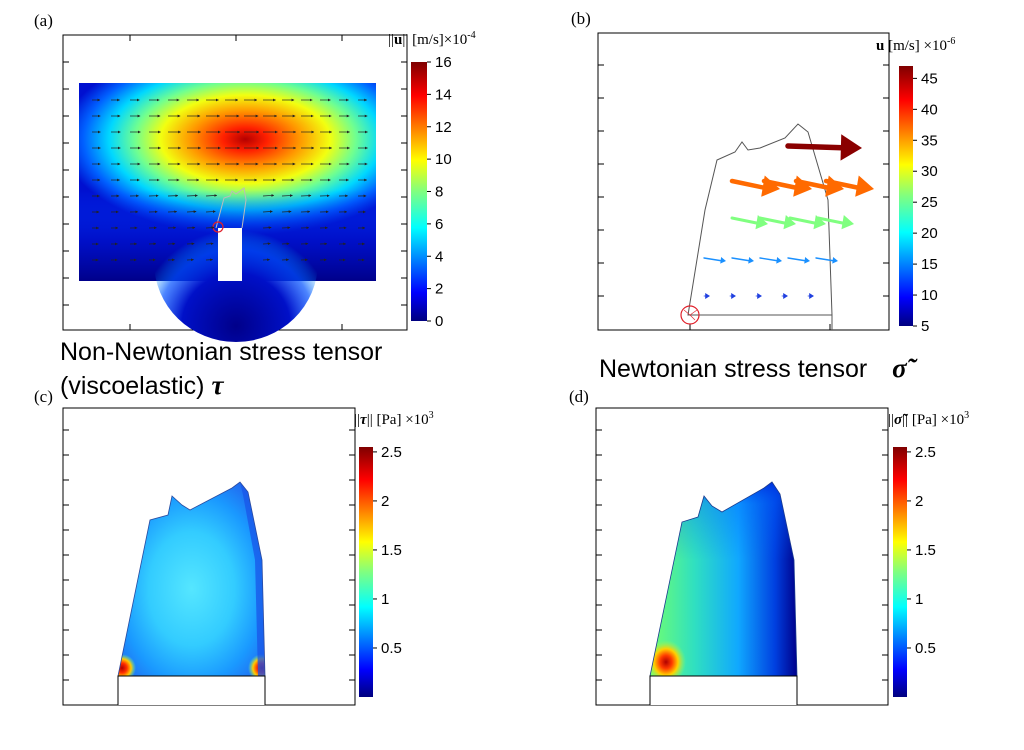 This screenshot has width=1024, height=750. I want to click on panel-c: (c), so click(195, 546).